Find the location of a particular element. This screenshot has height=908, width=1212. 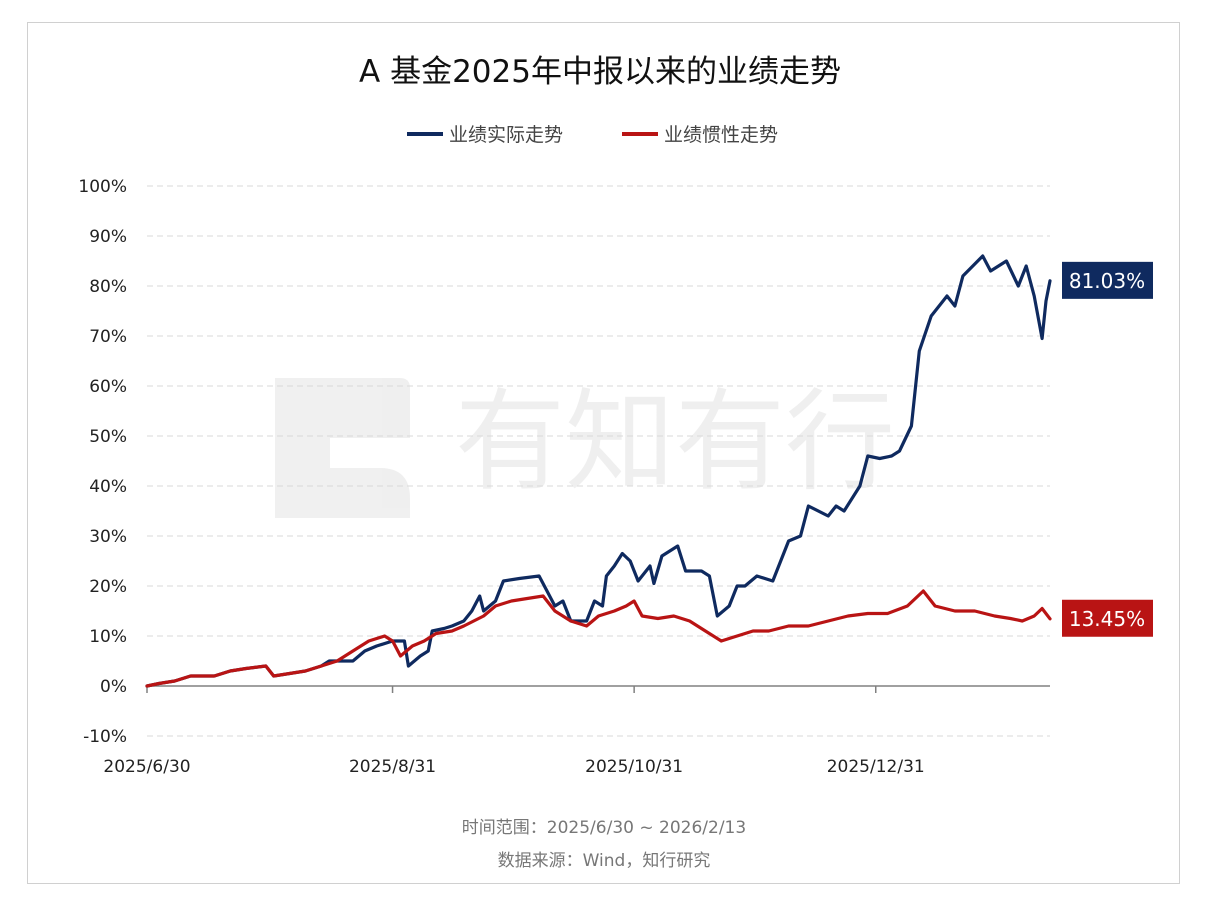

y-tick-label: 100% is located at coordinates (102, 187).